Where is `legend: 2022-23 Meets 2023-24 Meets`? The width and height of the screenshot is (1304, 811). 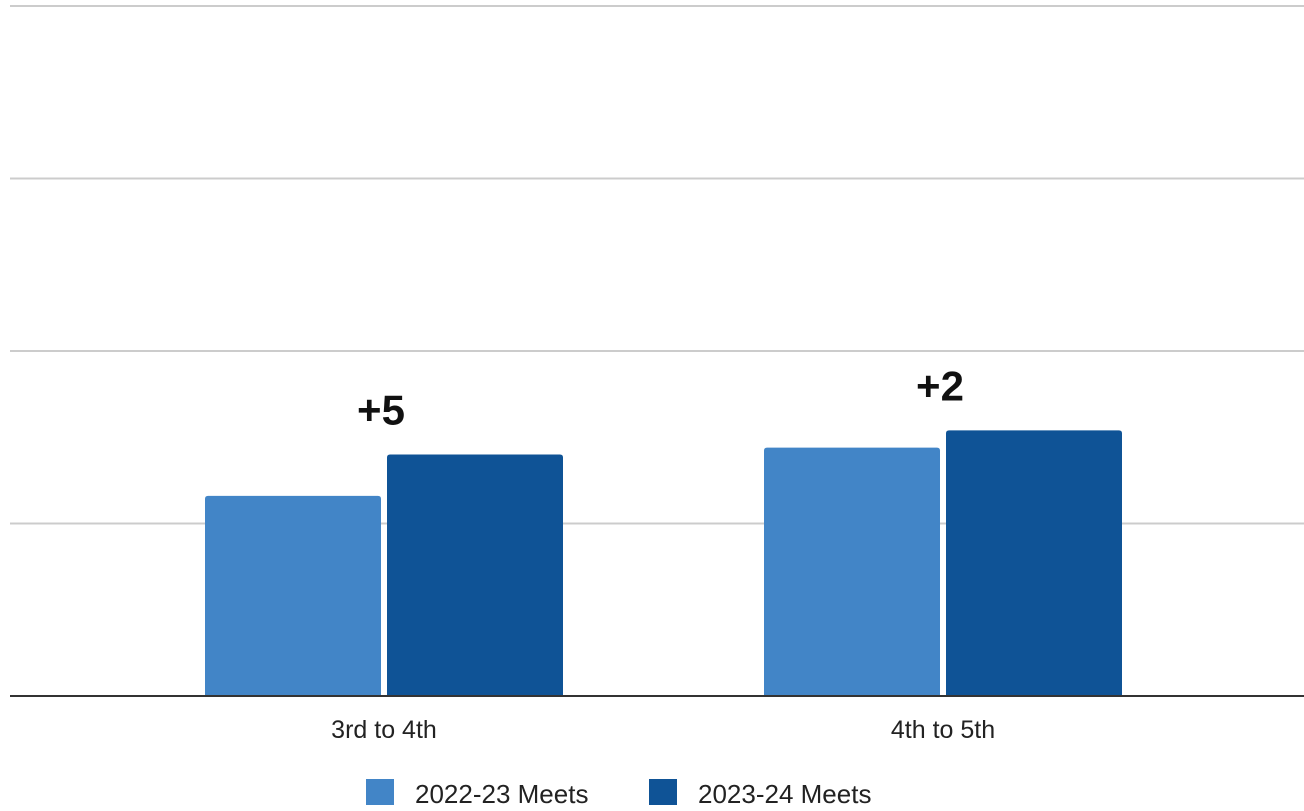 legend: 2022-23 Meets 2023-24 Meets is located at coordinates (618, 794).